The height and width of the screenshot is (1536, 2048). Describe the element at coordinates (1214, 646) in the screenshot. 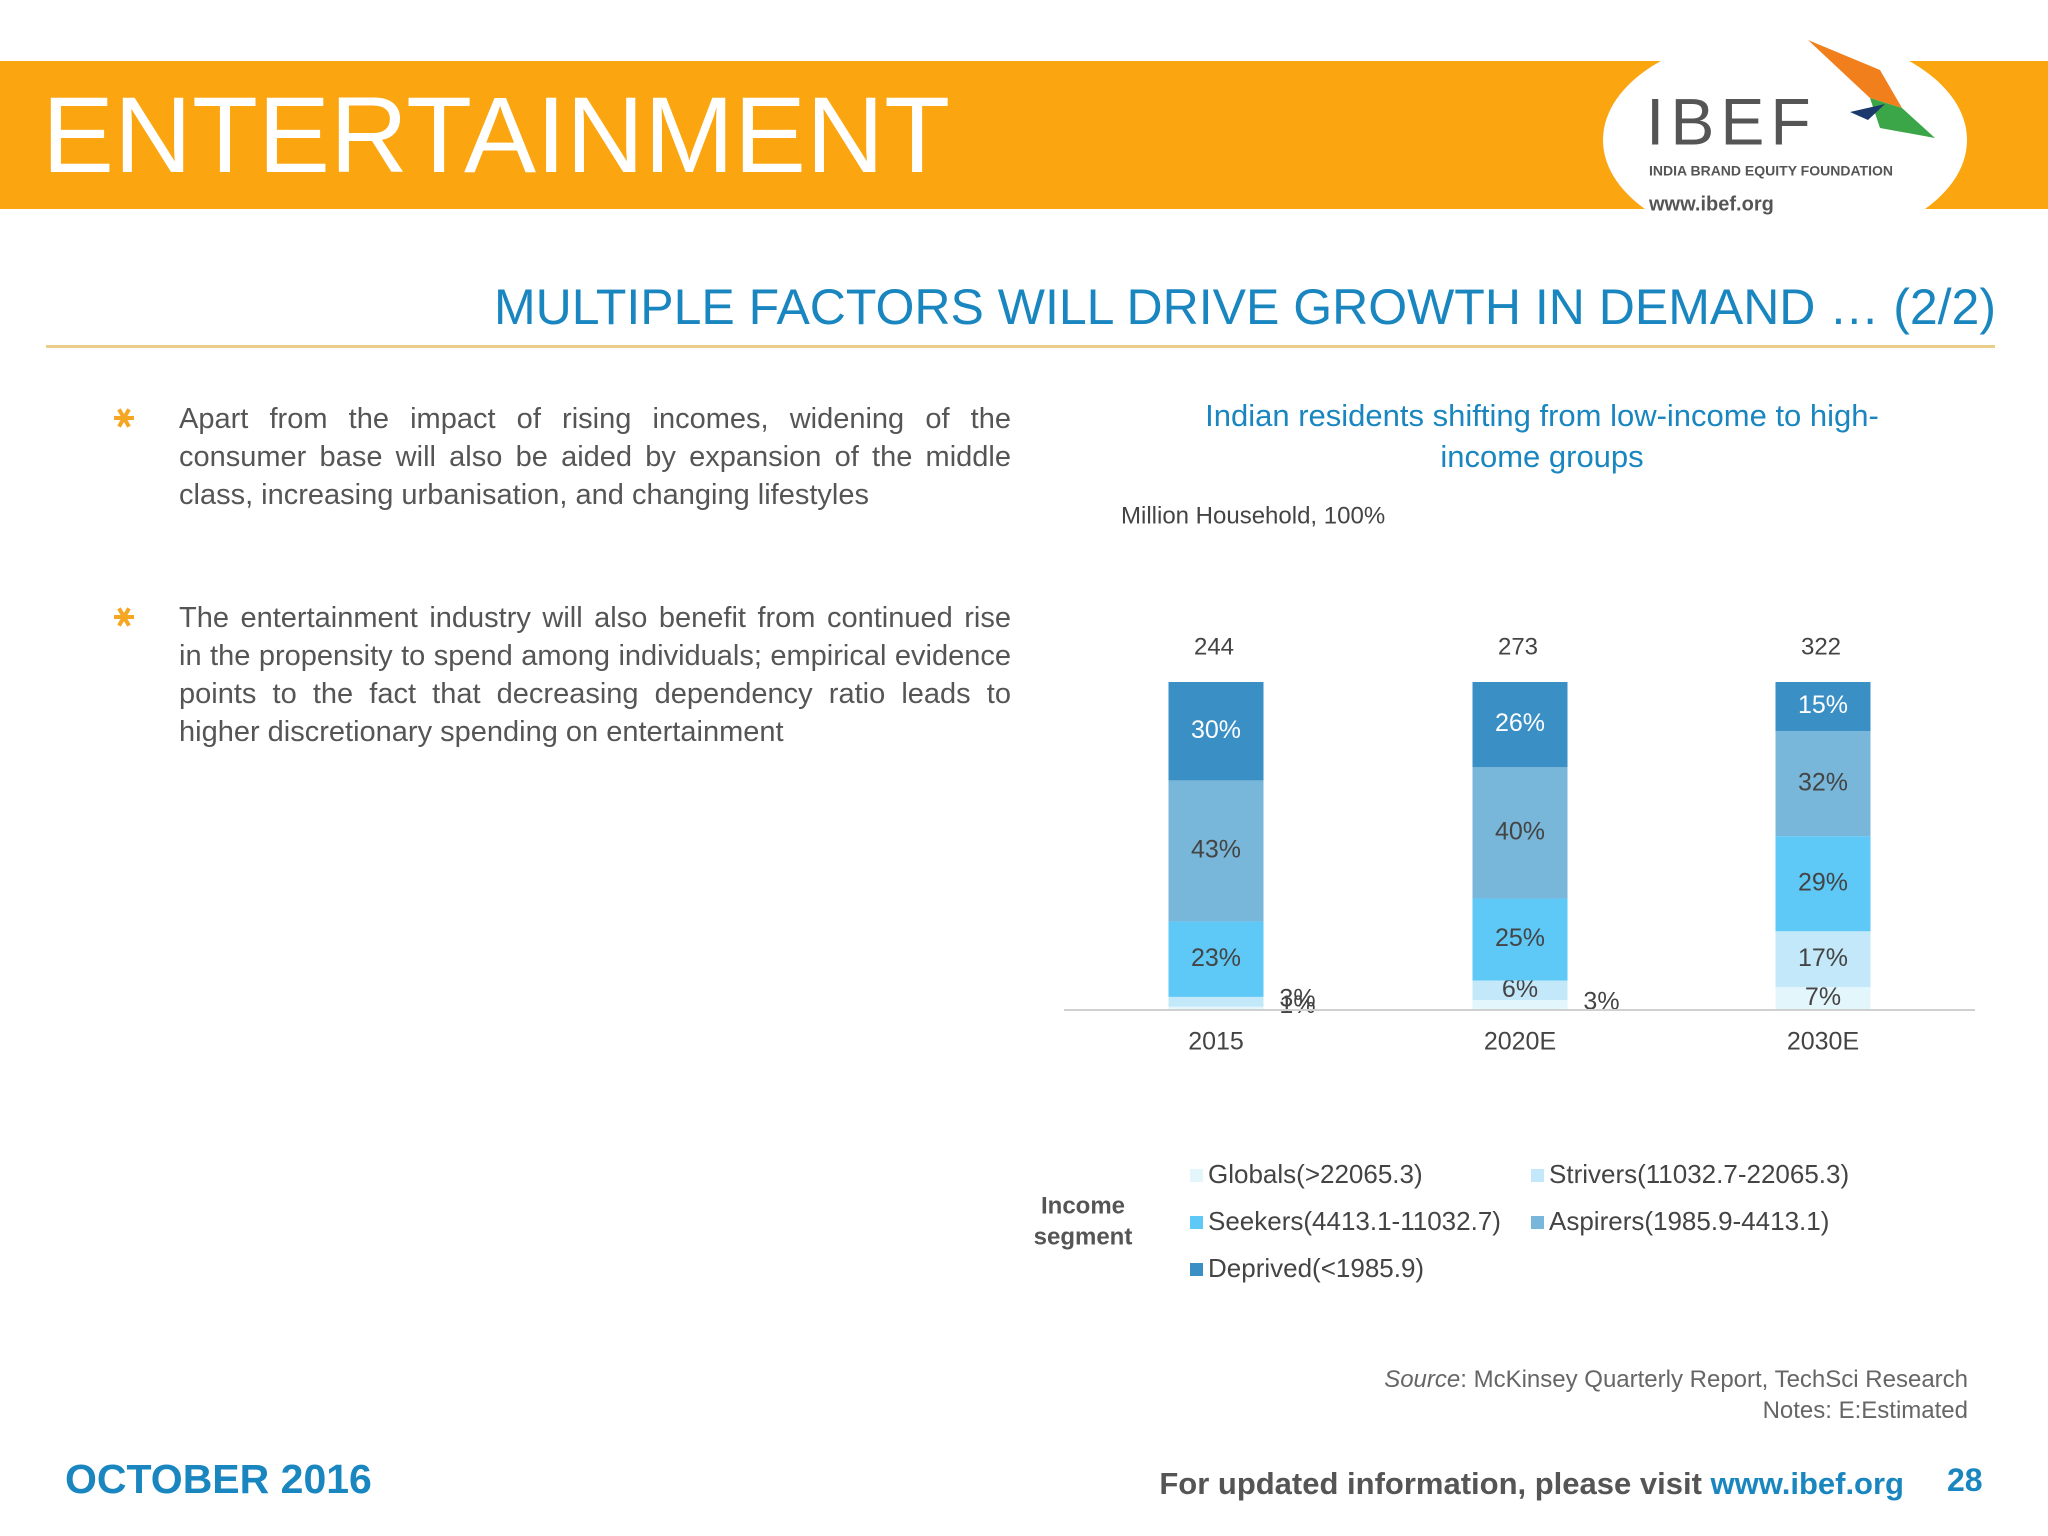

I see `total-label: 244` at that location.